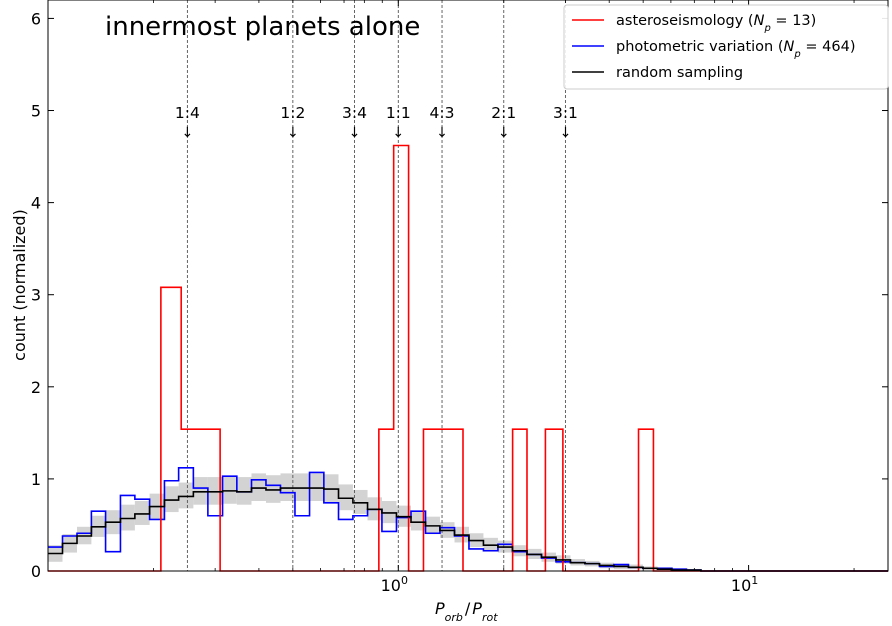  I want to click on y-tick-label: 1, so click(36, 479).